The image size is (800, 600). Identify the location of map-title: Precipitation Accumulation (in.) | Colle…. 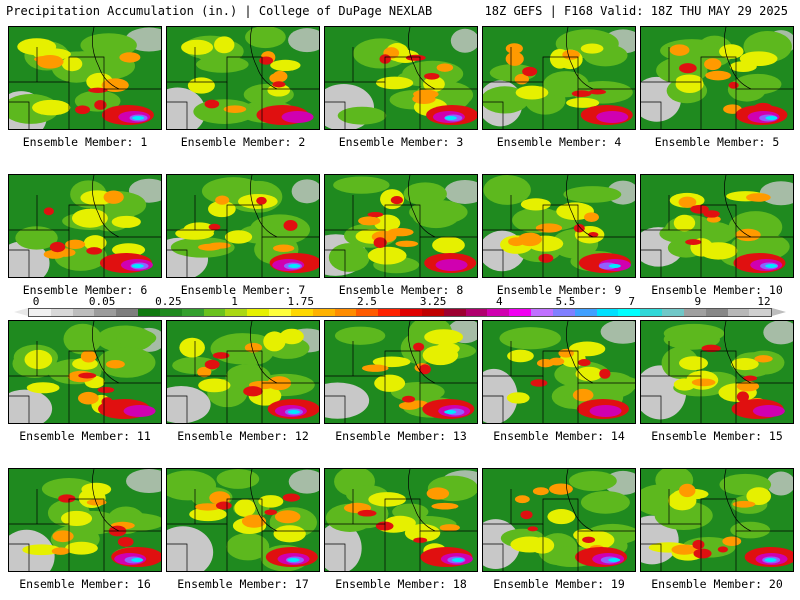
(219, 11).